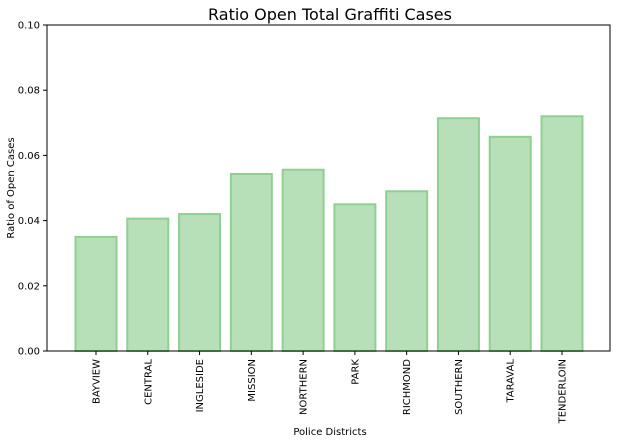  Describe the element at coordinates (511, 381) in the screenshot. I see `x-tick-label: TARAVAL` at that location.